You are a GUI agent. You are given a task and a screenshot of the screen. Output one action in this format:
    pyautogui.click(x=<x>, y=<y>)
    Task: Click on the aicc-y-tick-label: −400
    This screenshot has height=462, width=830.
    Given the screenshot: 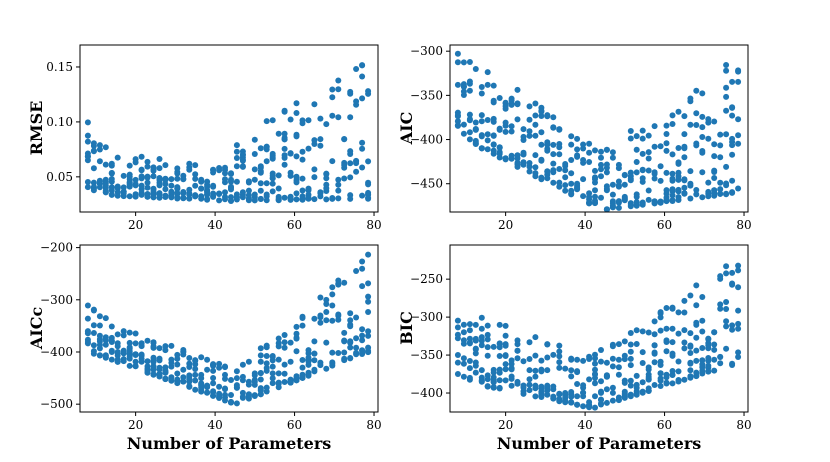 What is the action you would take?
    pyautogui.click(x=56, y=352)
    